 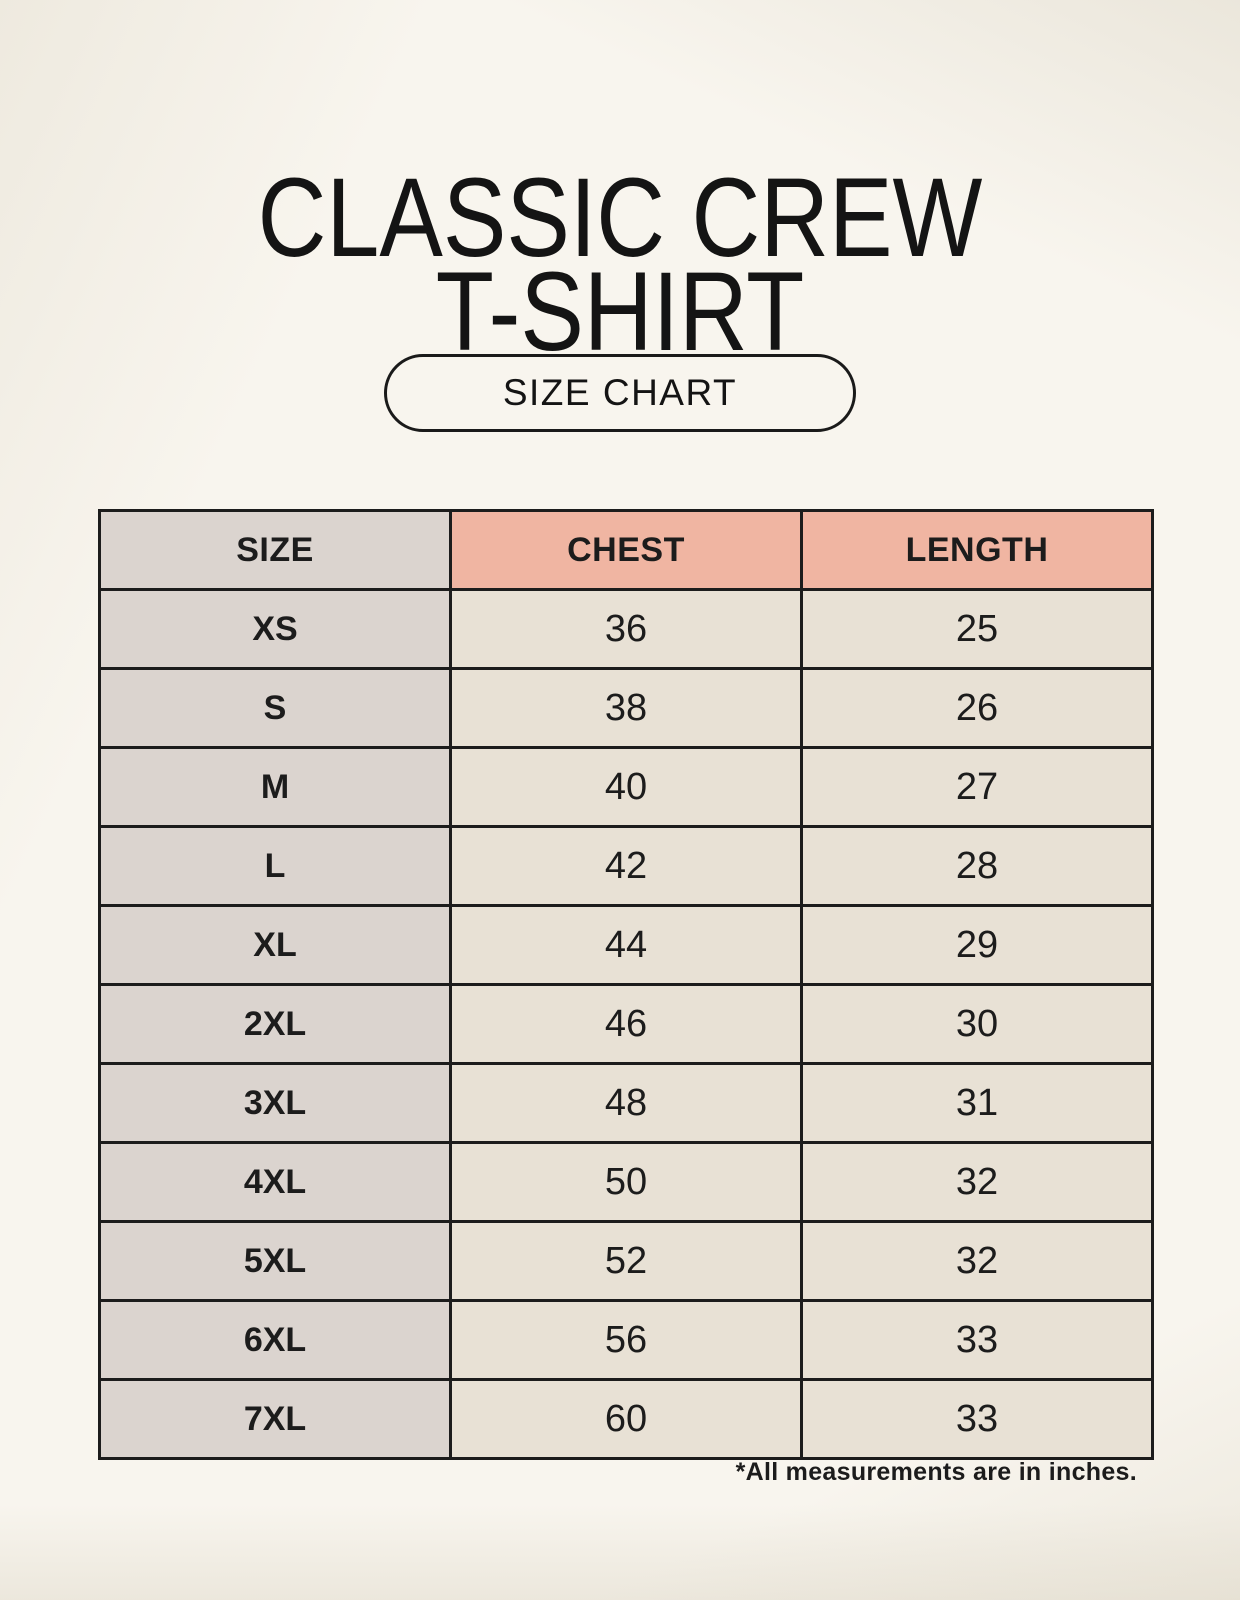 What do you see at coordinates (977, 787) in the screenshot?
I see `length-cell: 27` at bounding box center [977, 787].